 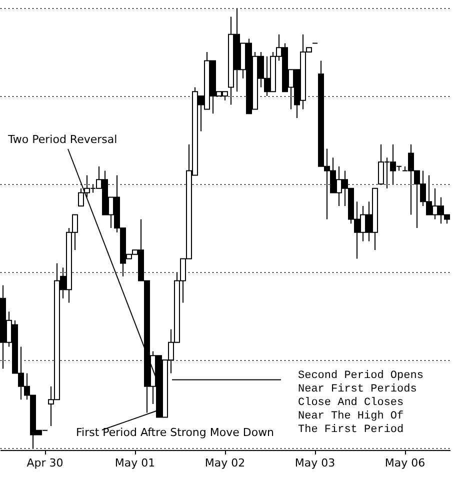 What do you see at coordinates (361, 403) in the screenshot?
I see `annotation: Second Period Opens Near First Periods Close And Closes Near The High Of The First Period` at bounding box center [361, 403].